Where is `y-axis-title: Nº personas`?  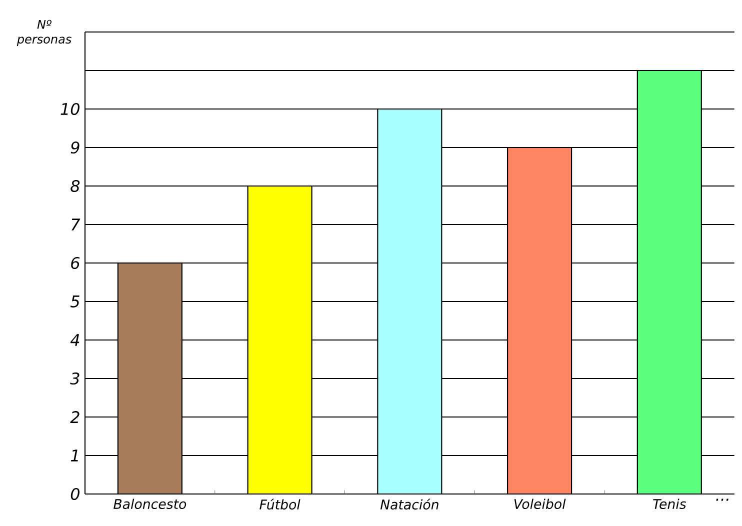
y-axis-title: Nº personas is located at coordinates (44, 33).